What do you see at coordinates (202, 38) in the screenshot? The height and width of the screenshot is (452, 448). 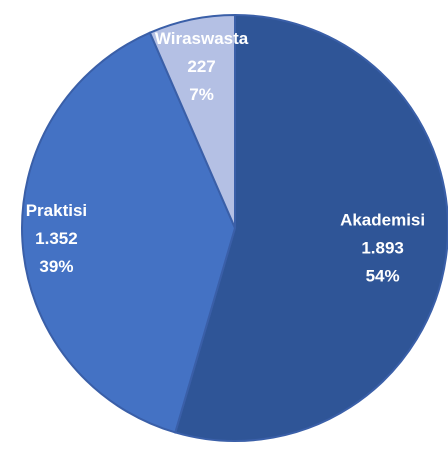 I see `slice-category: Wiraswasta` at bounding box center [202, 38].